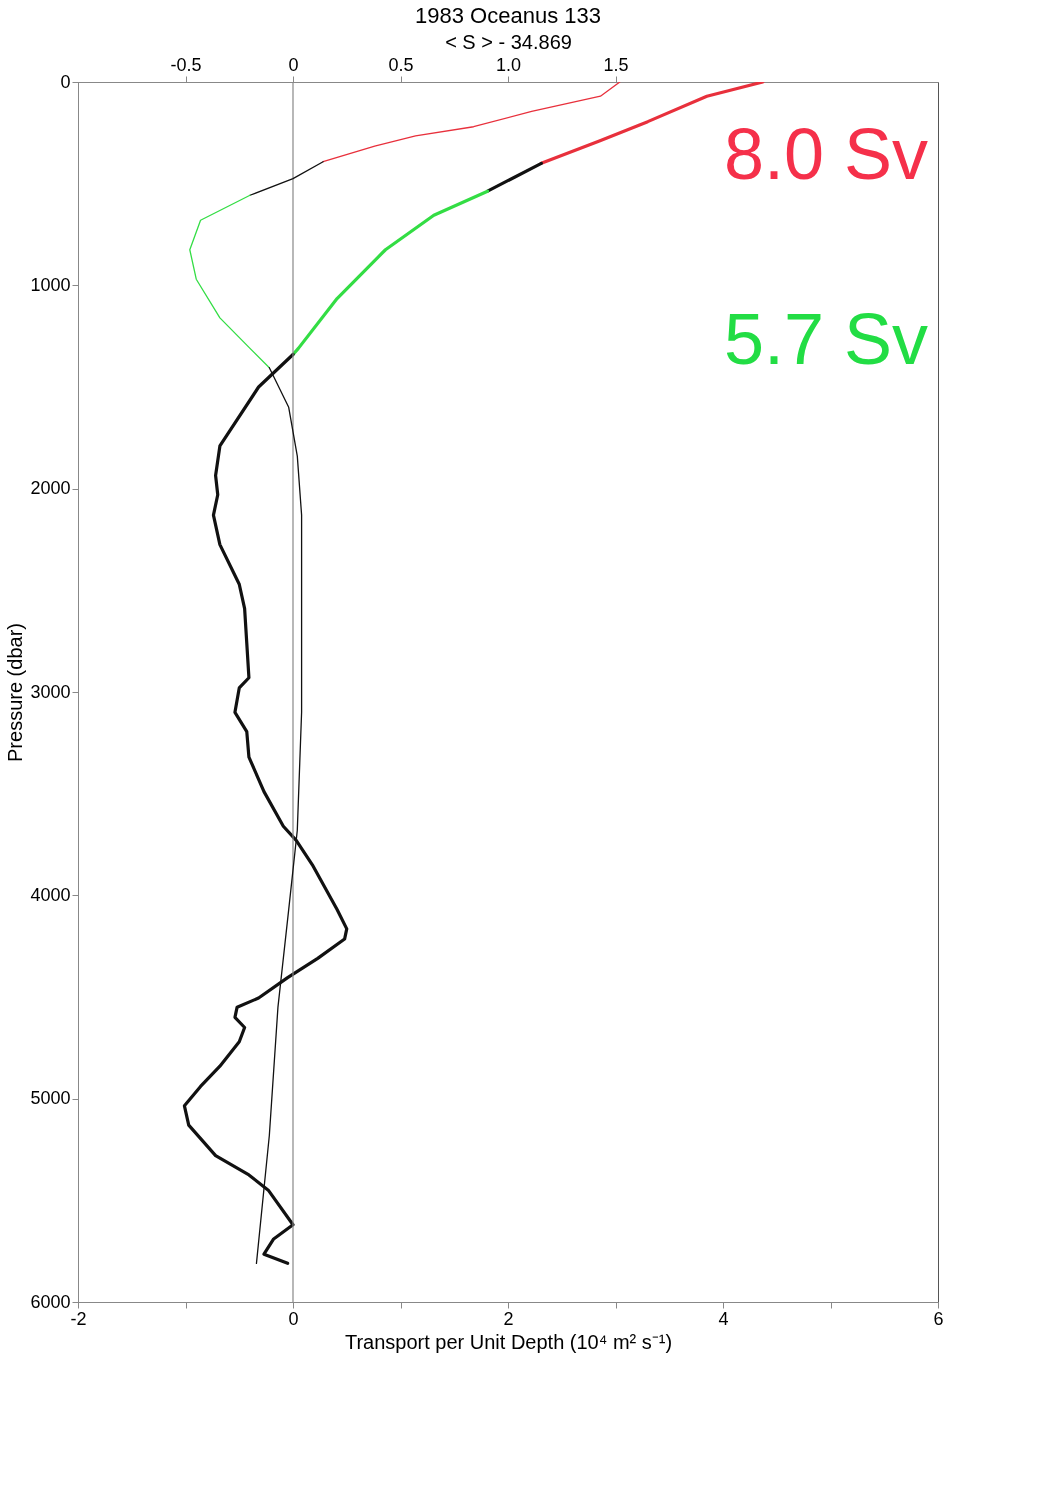  I want to click on x-axis-title: Transport per Unit Depth (10⁴ m² s⁻¹), so click(508, 1341).